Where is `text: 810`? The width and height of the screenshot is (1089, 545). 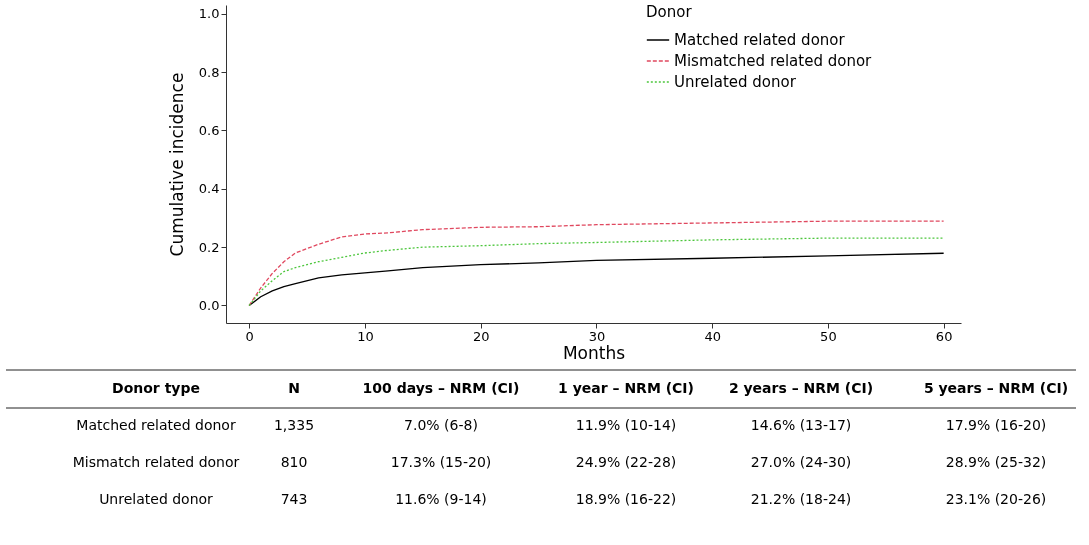 text: 810 is located at coordinates (294, 462).